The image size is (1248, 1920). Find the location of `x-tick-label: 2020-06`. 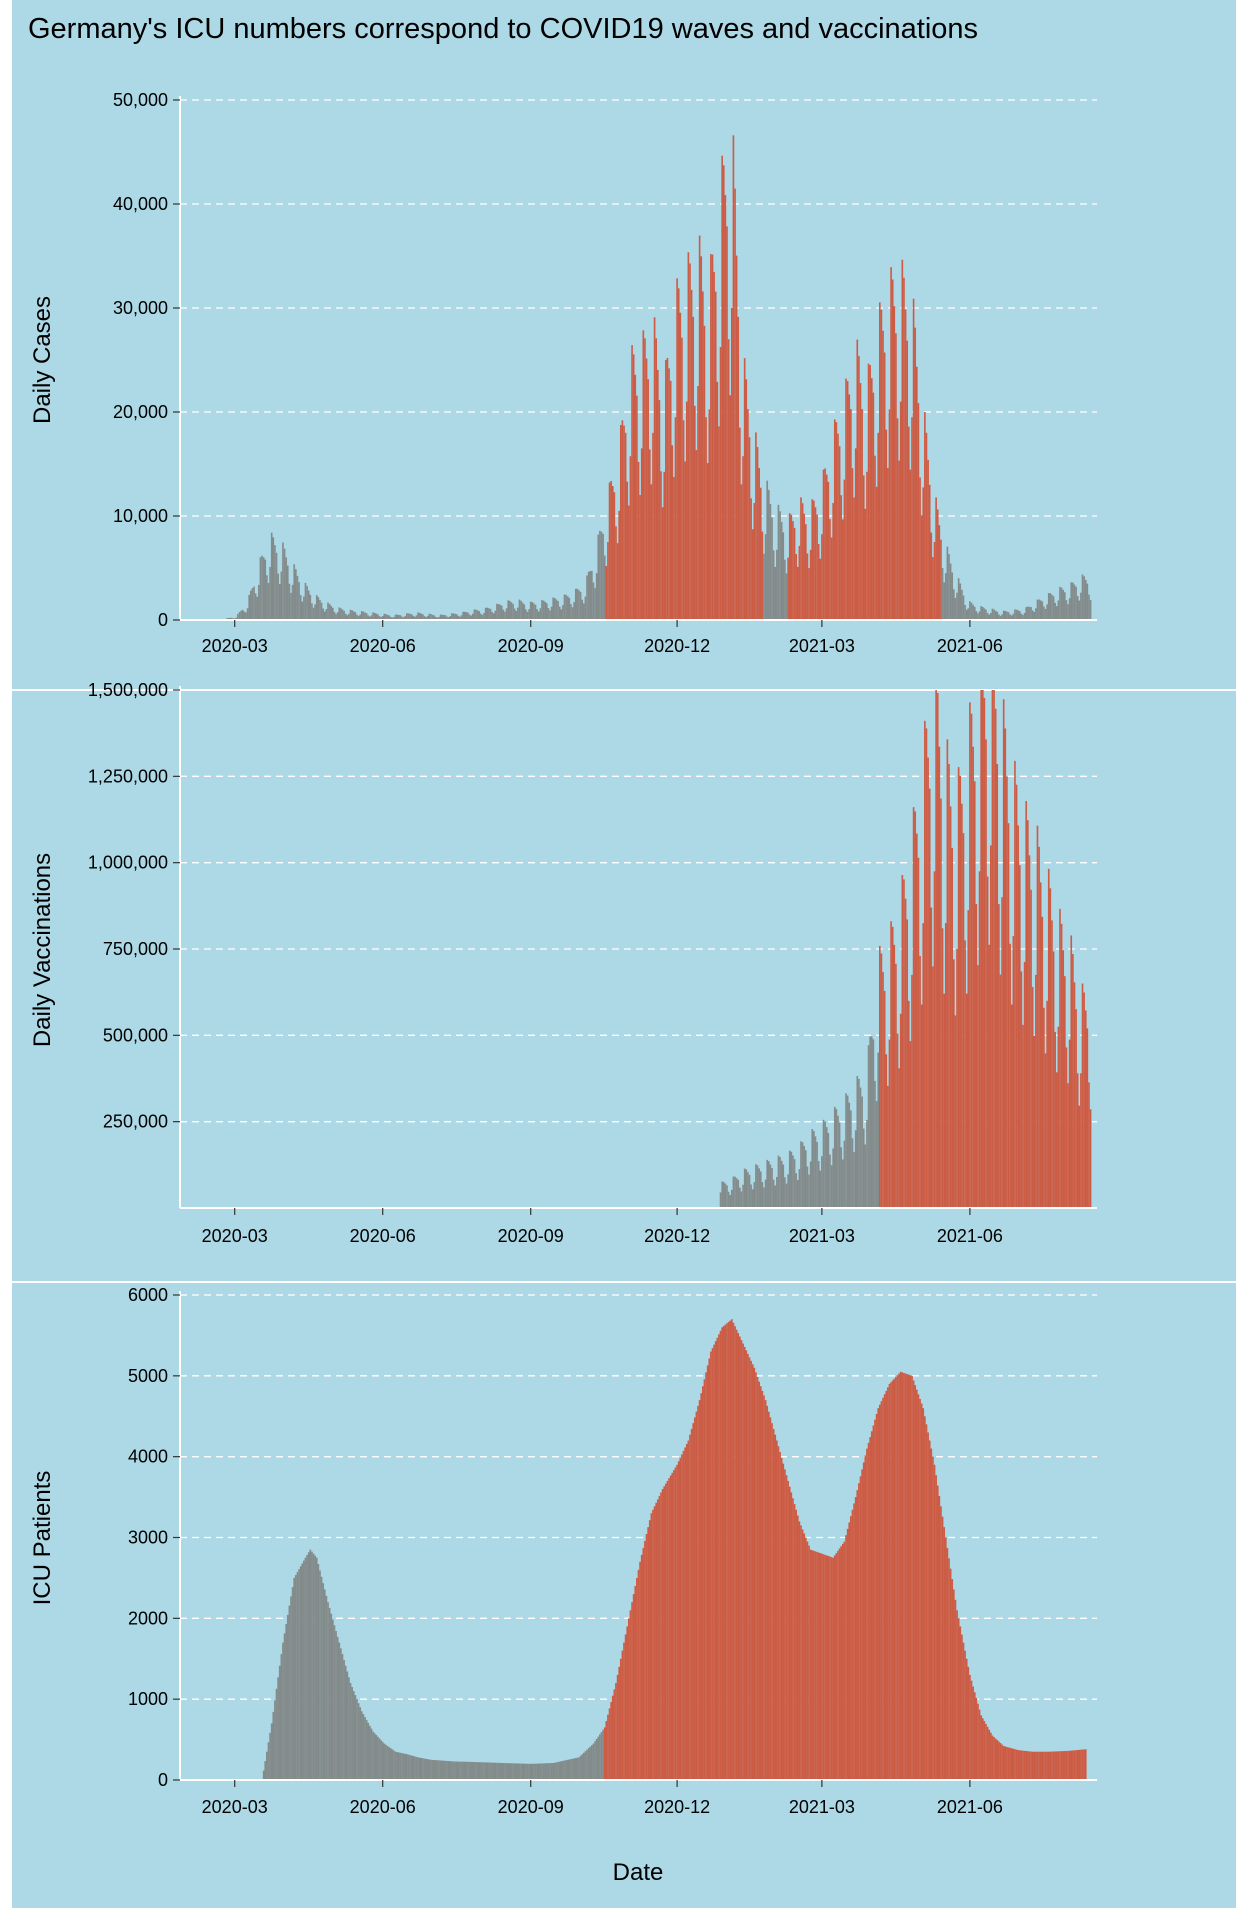

x-tick-label: 2020-06 is located at coordinates (383, 1236).